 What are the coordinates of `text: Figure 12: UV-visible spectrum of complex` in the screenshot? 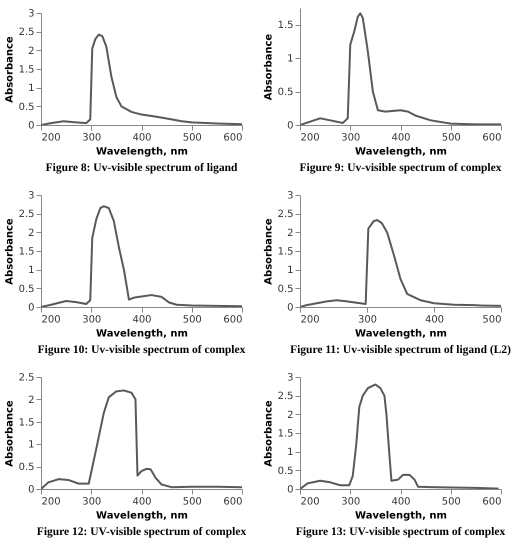 It's located at (141, 532).